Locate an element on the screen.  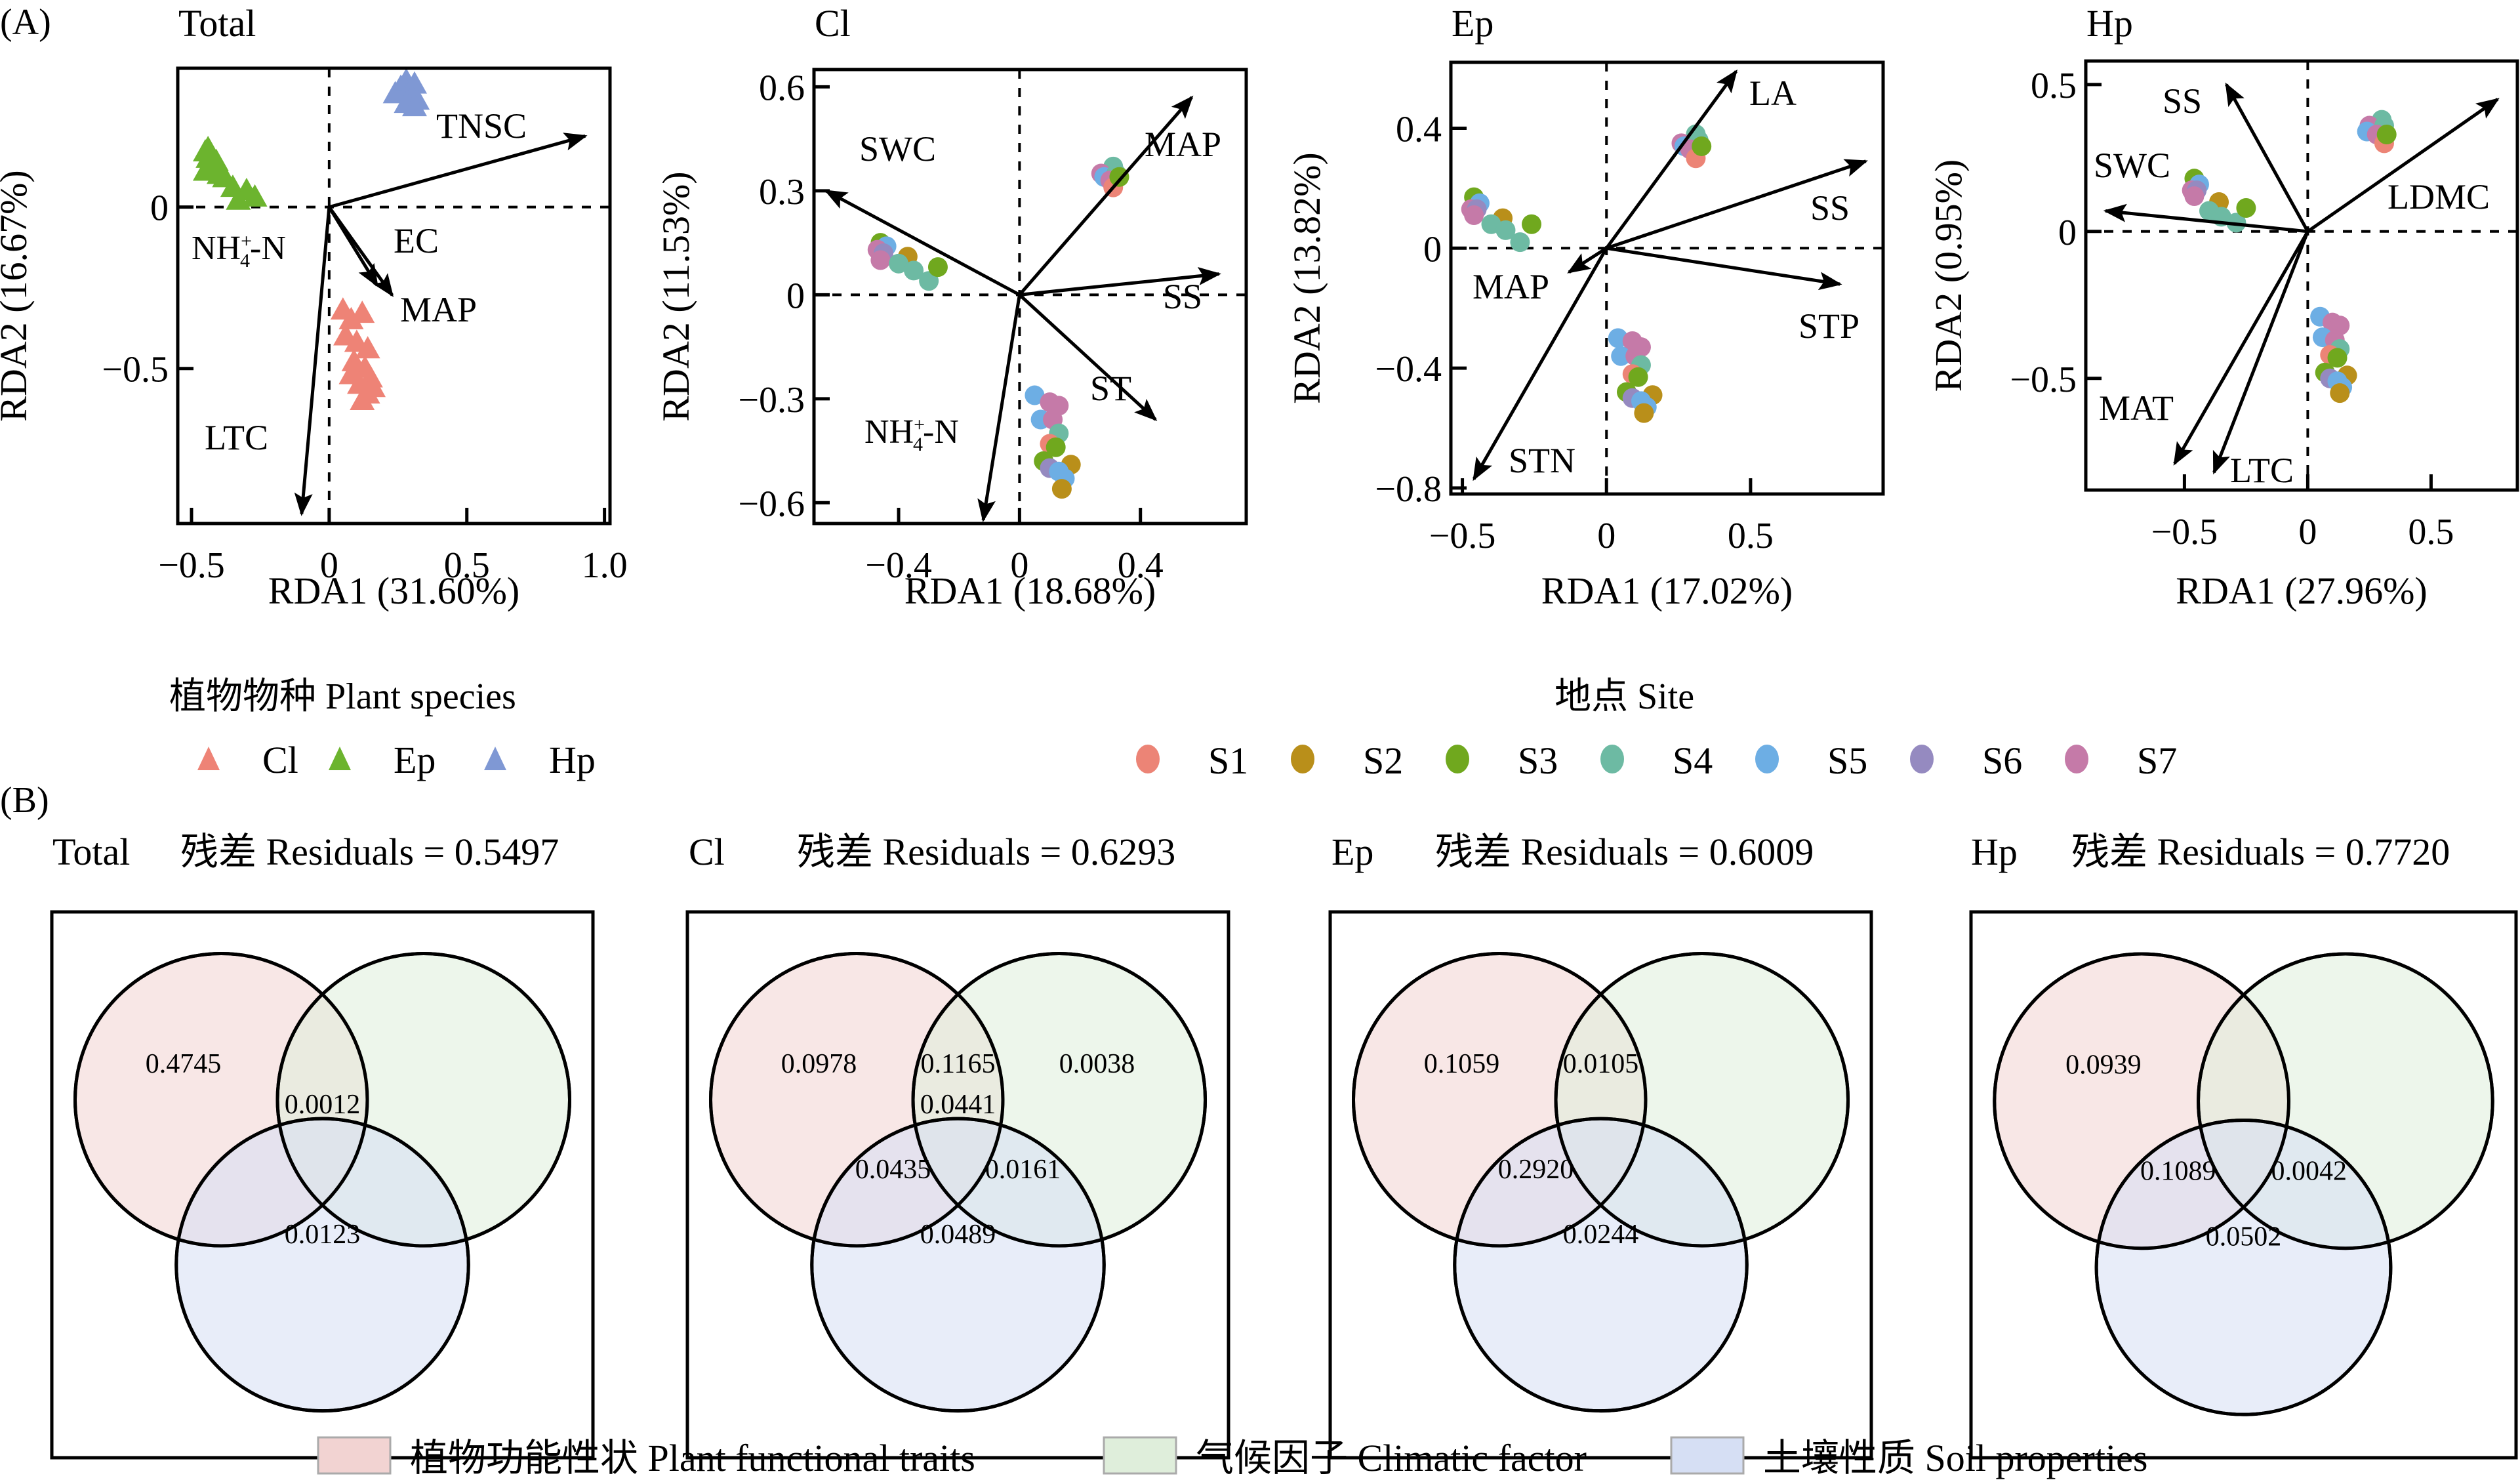
panel-label-b: (B) is located at coordinates (24, 800).